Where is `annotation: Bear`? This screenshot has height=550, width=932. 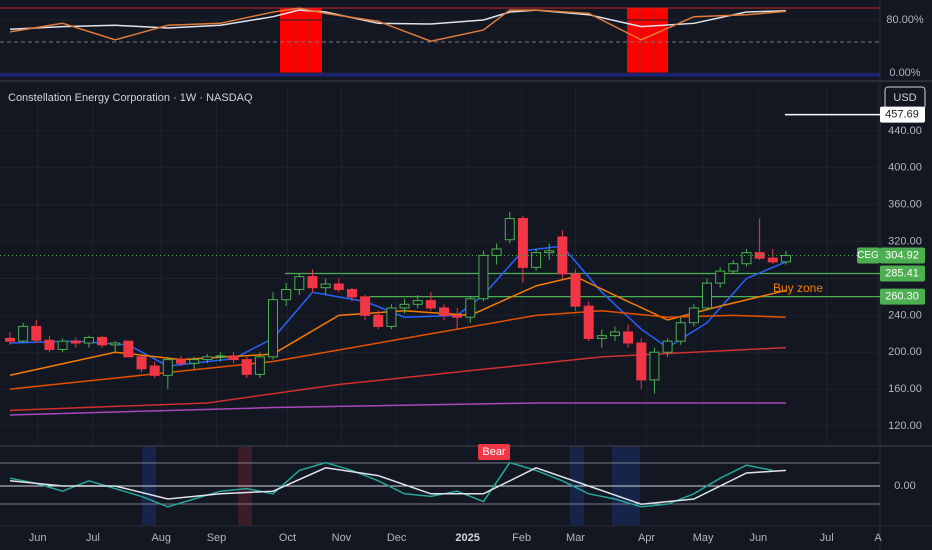
annotation: Bear is located at coordinates (494, 452).